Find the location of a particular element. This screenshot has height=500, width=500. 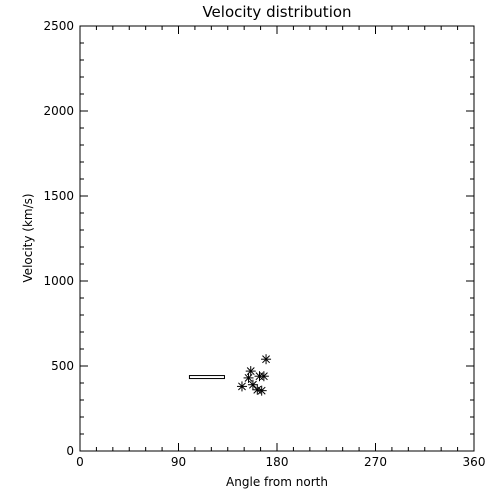

x-tick-label: 360 is located at coordinates (474, 462).